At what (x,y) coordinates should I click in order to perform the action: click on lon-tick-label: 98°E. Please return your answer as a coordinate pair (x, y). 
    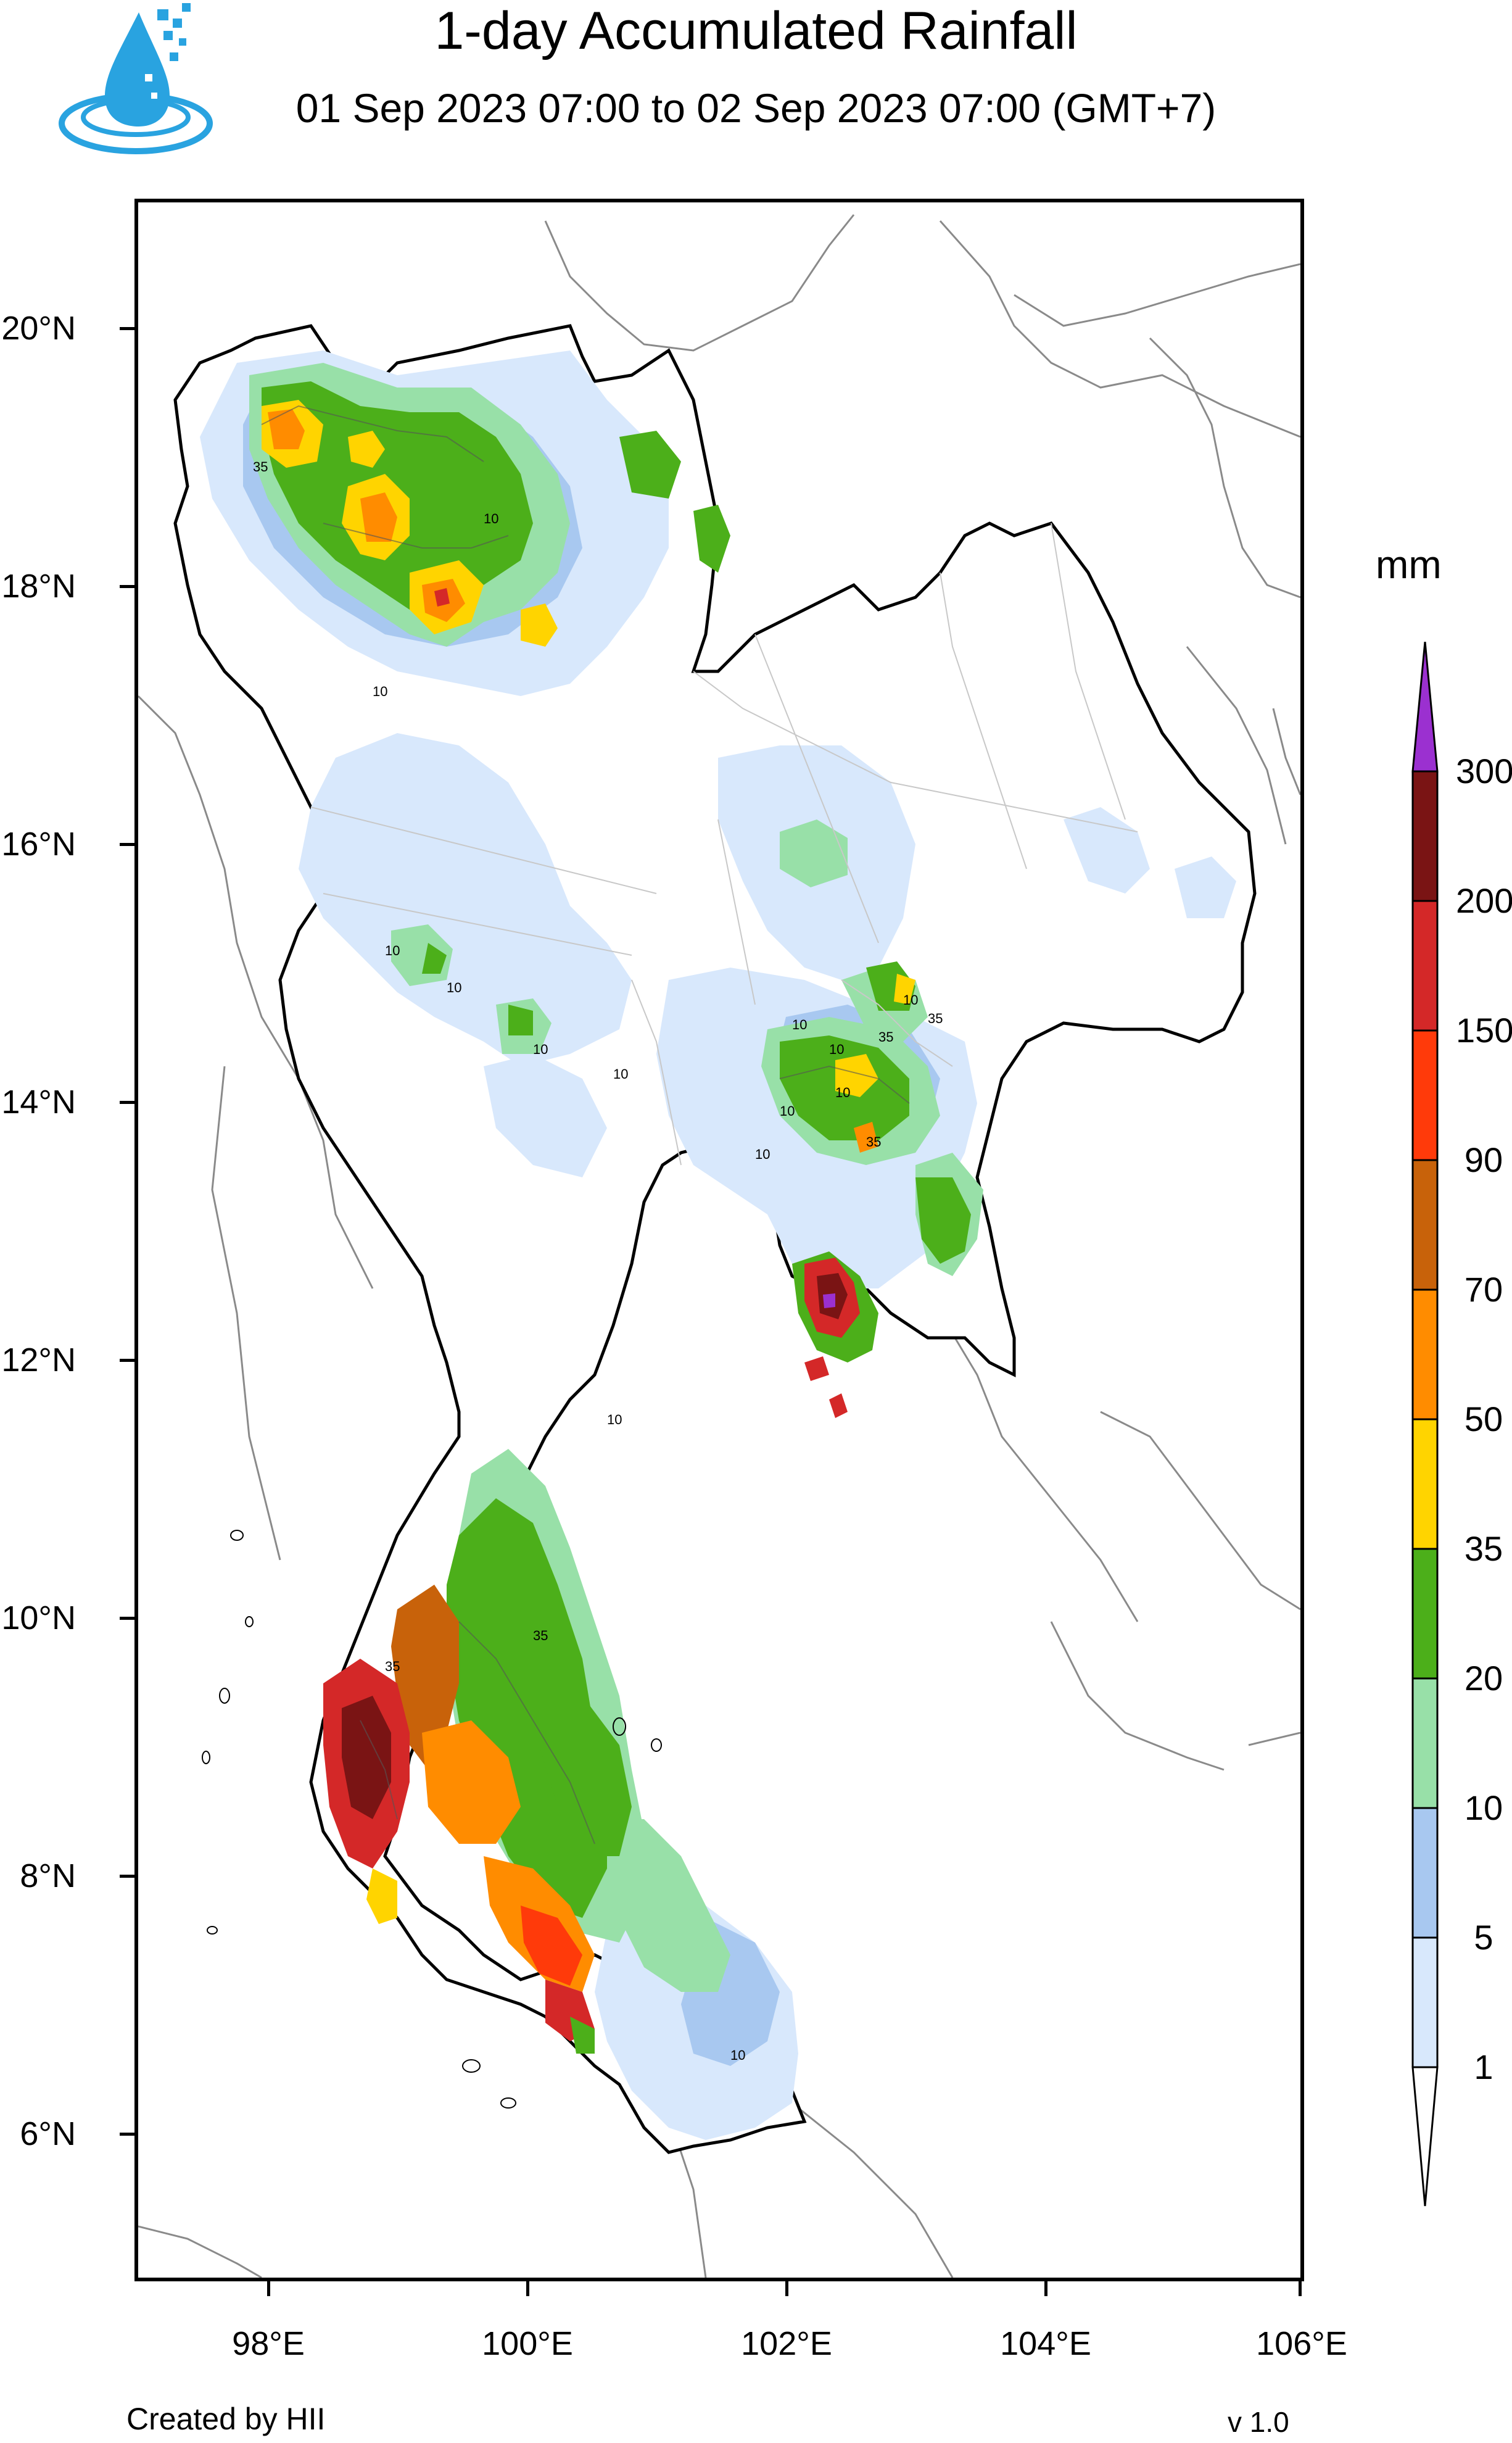
    Looking at the image, I should click on (268, 2343).